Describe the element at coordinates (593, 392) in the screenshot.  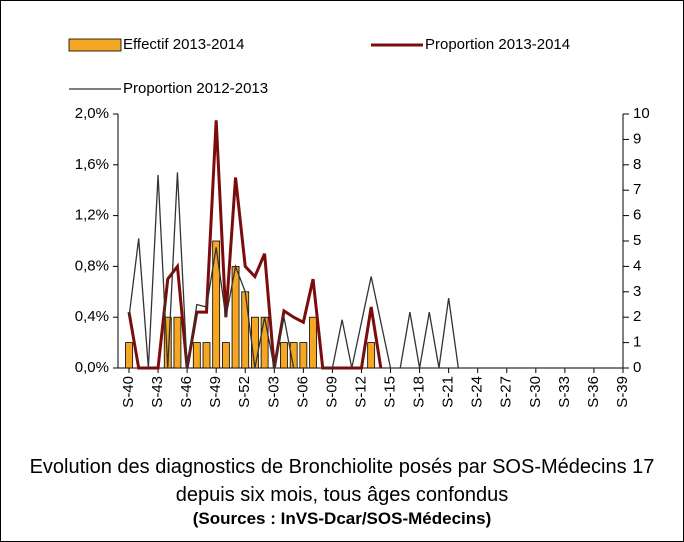
I see `x-tick-label: S-36` at that location.